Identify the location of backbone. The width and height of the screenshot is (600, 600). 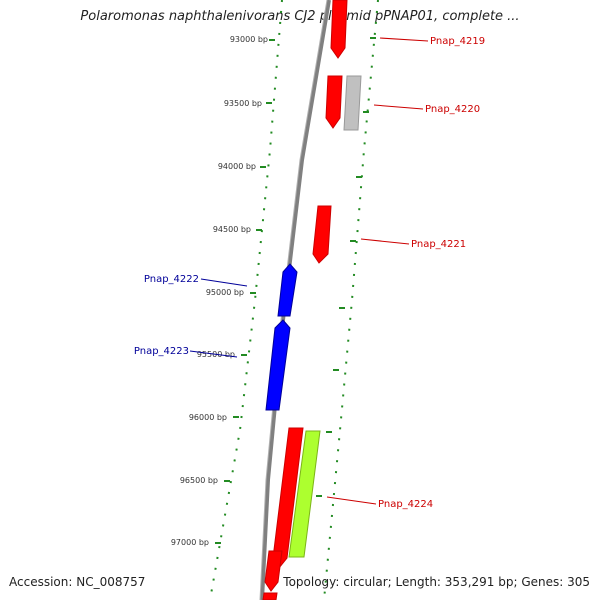
(295, 300).